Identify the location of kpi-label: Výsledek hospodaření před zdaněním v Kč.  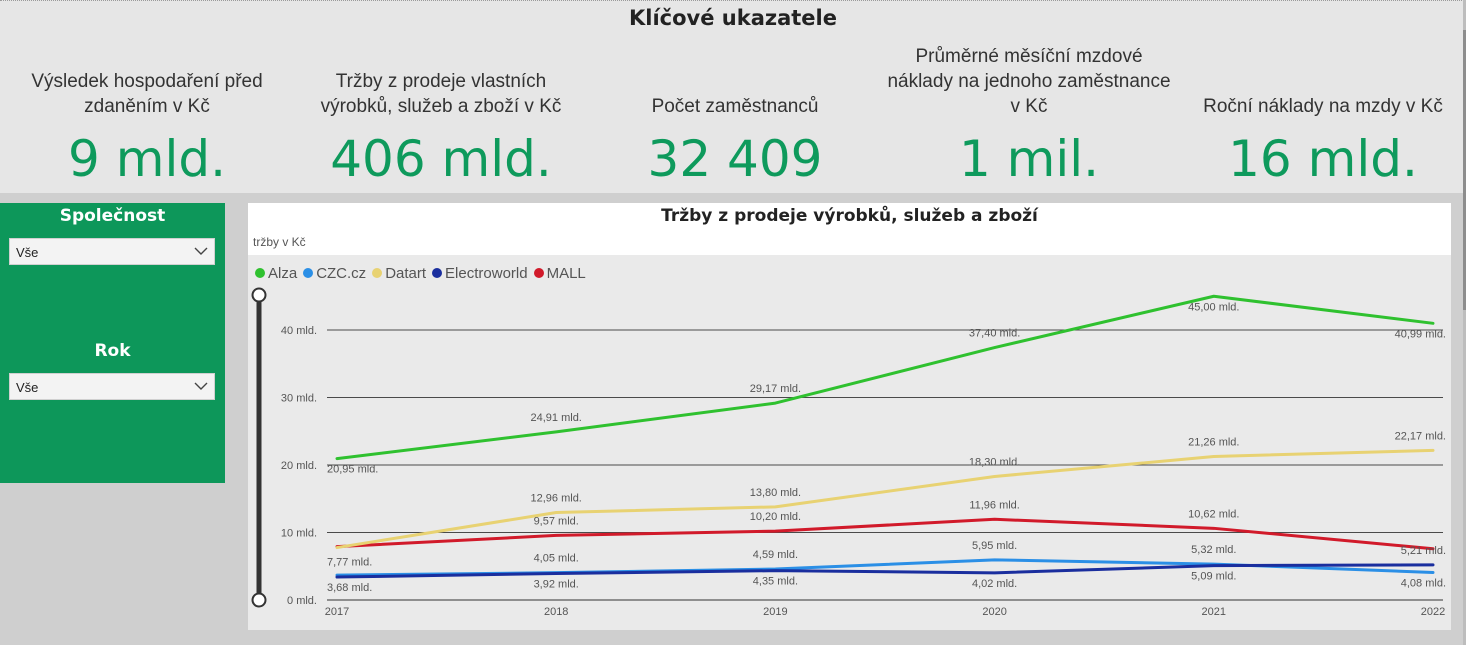
(147, 94).